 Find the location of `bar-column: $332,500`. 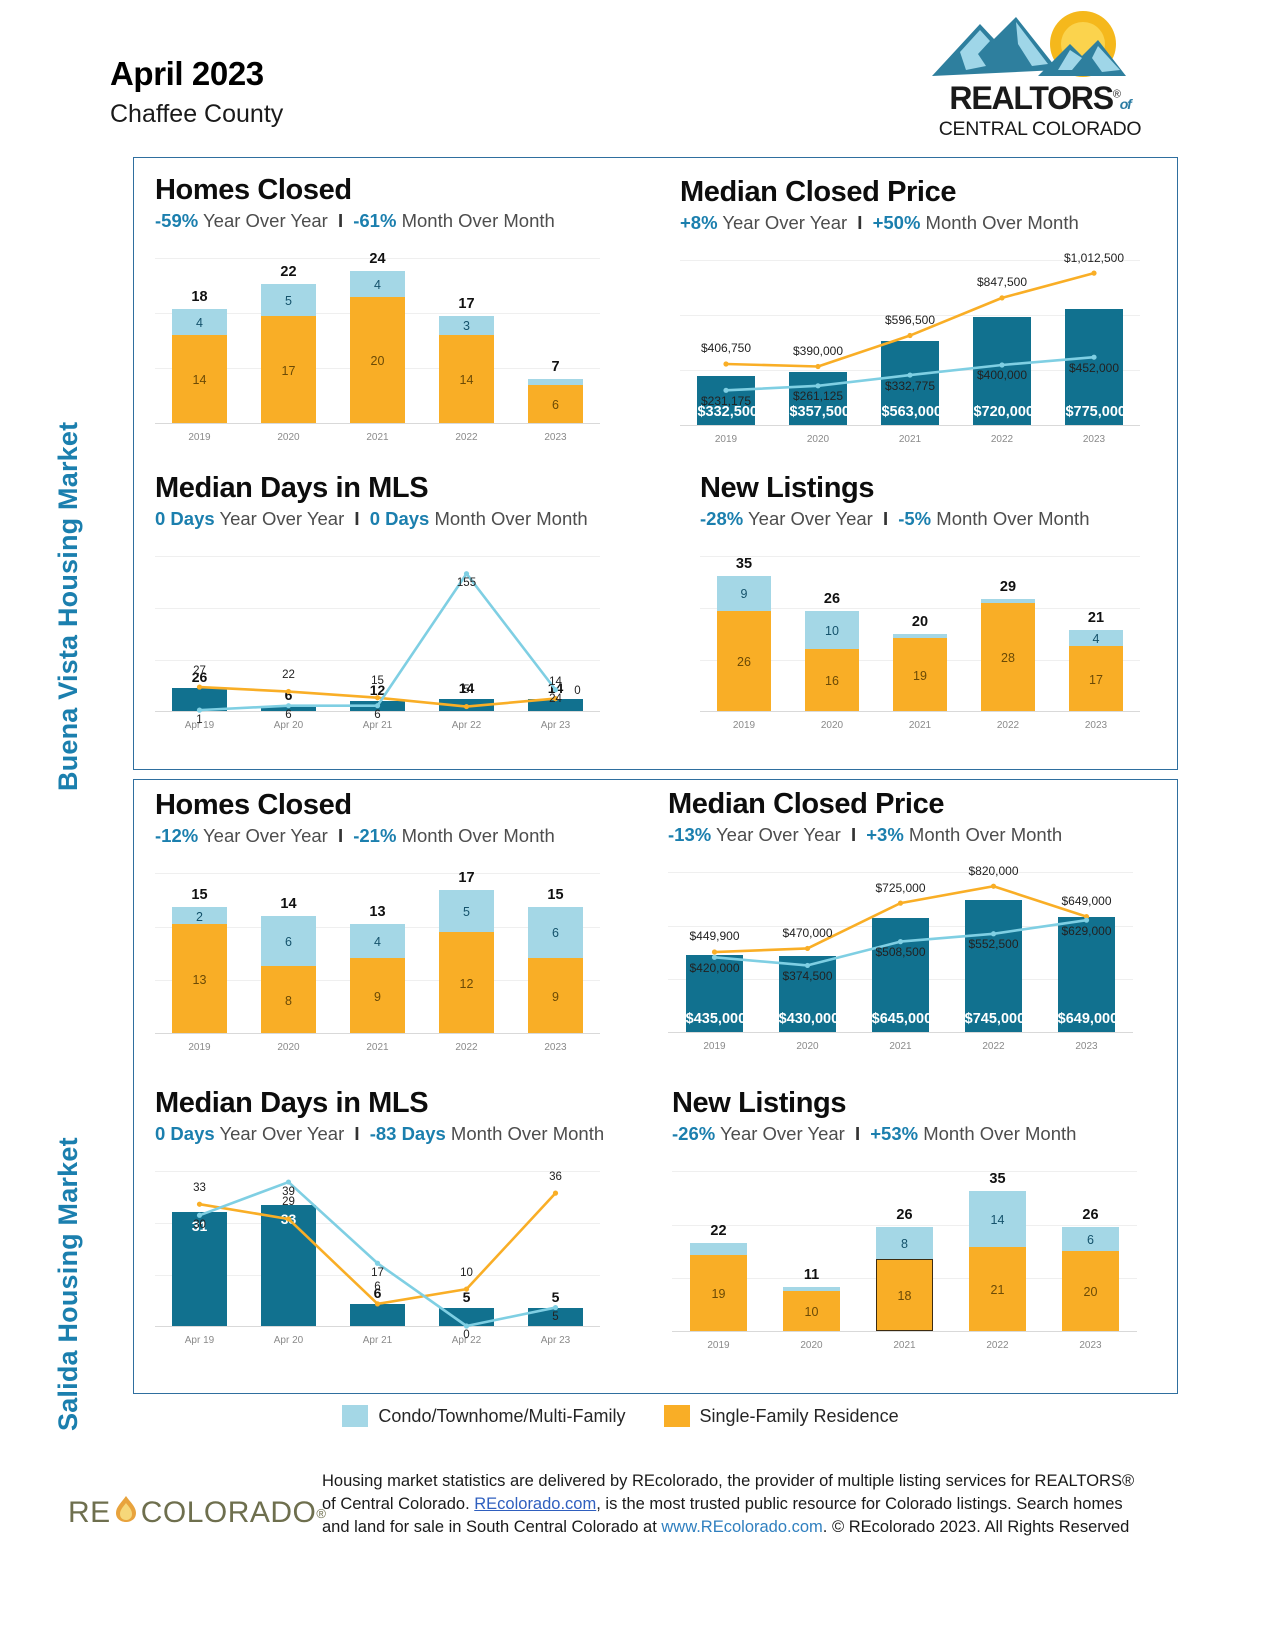

bar-column: $332,500 is located at coordinates (727, 343).